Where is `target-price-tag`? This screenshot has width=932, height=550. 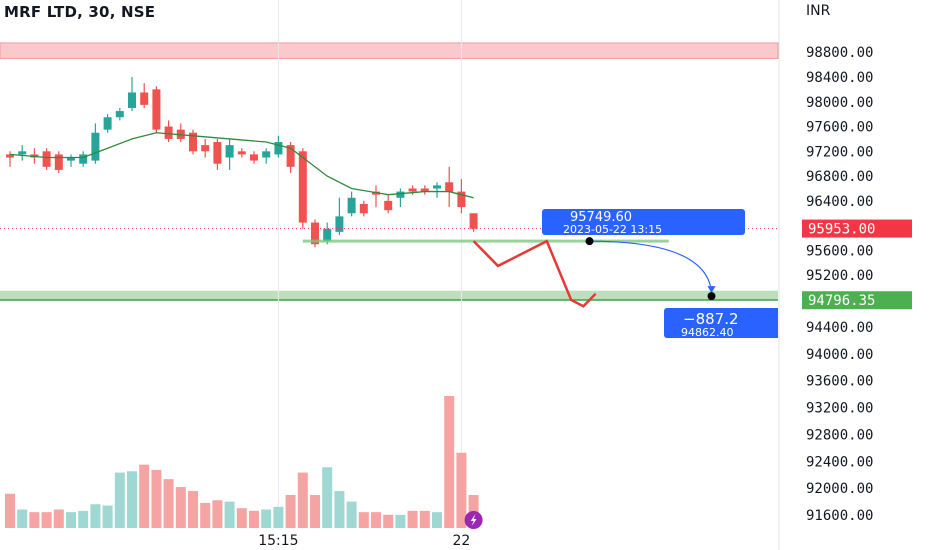
target-price-tag is located at coordinates (857, 300).